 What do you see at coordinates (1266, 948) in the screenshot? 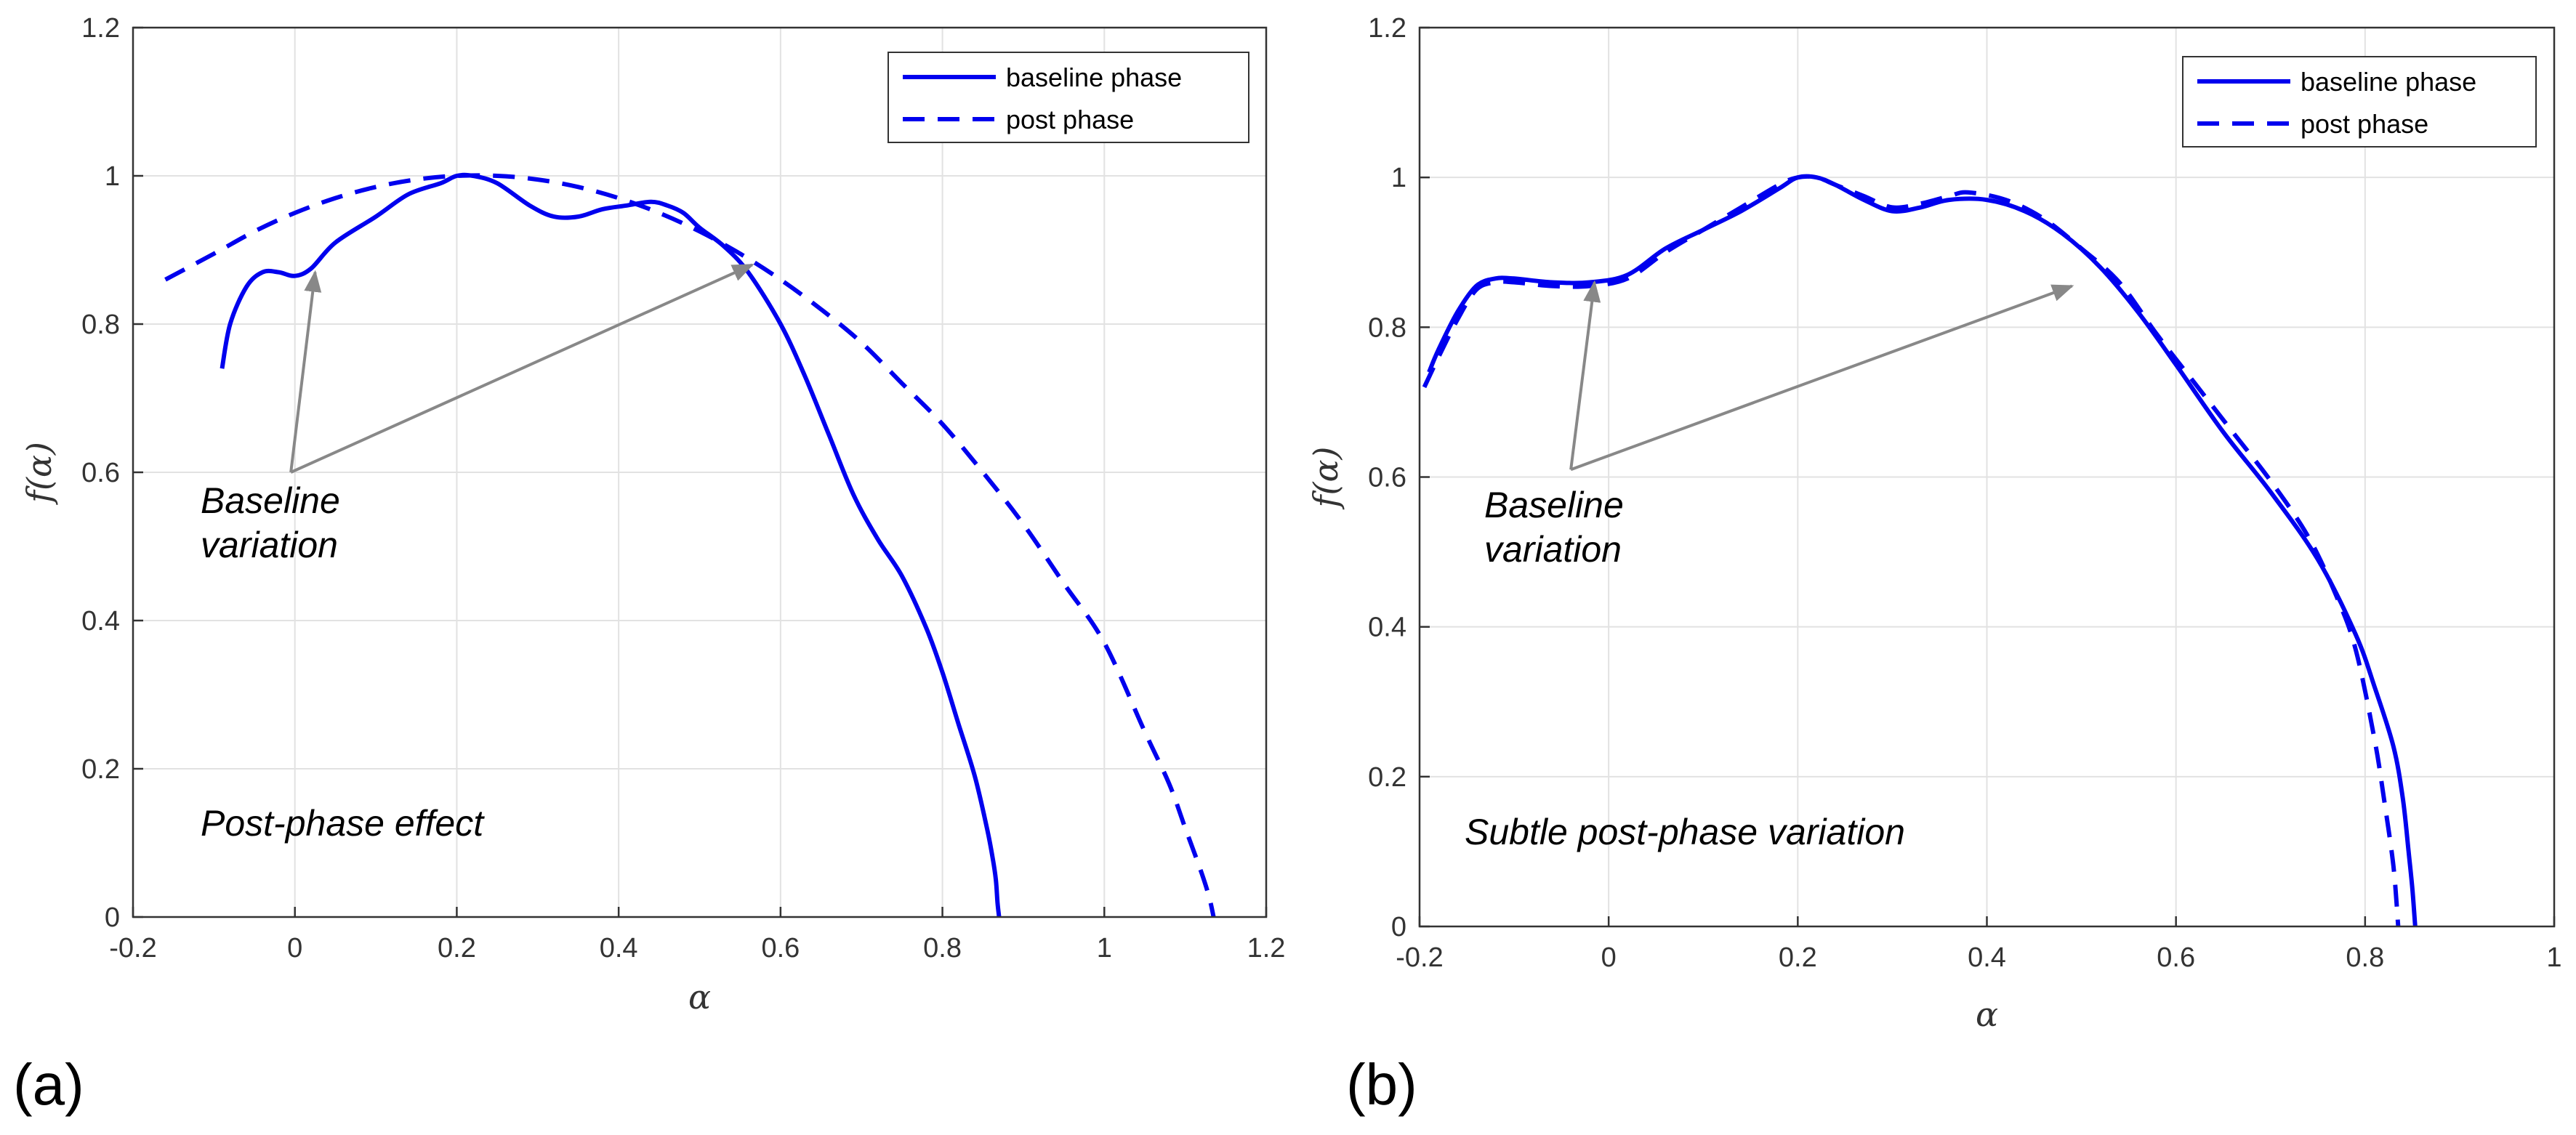
I see `x-tick-label: 1.2` at bounding box center [1266, 948].